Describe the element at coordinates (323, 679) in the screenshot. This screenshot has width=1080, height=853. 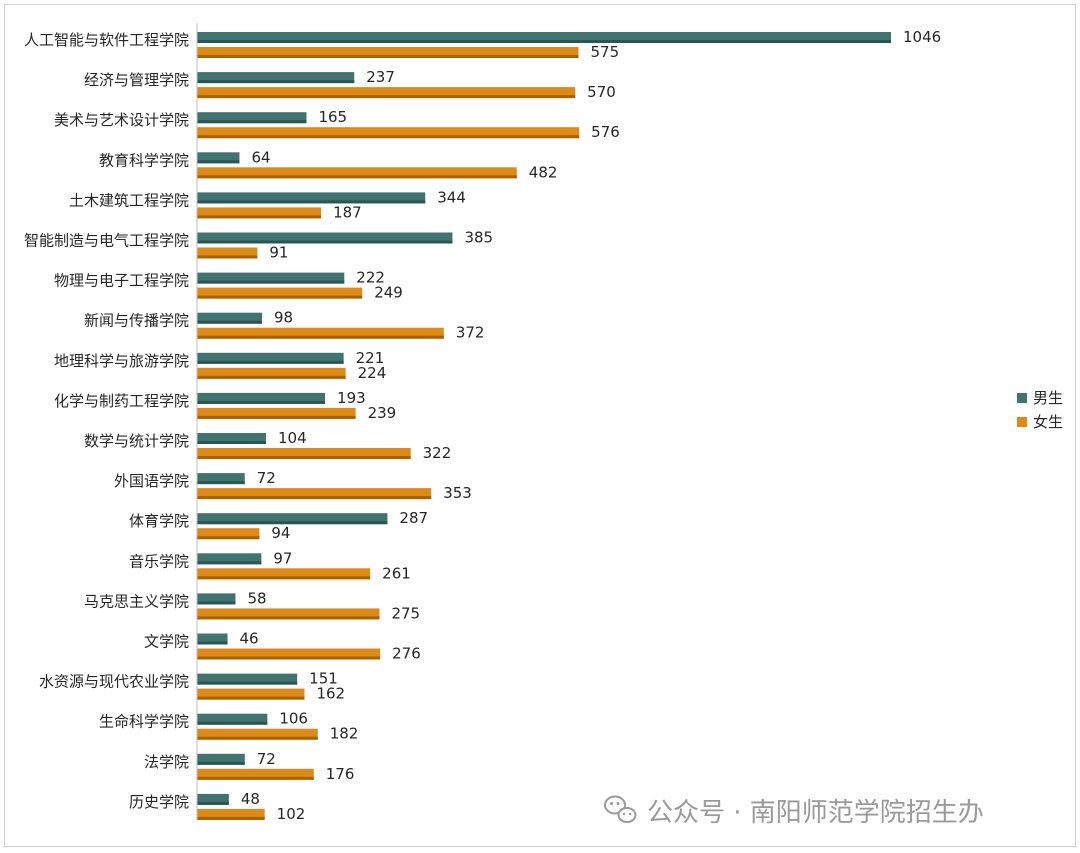
I see `value-label: 151` at that location.